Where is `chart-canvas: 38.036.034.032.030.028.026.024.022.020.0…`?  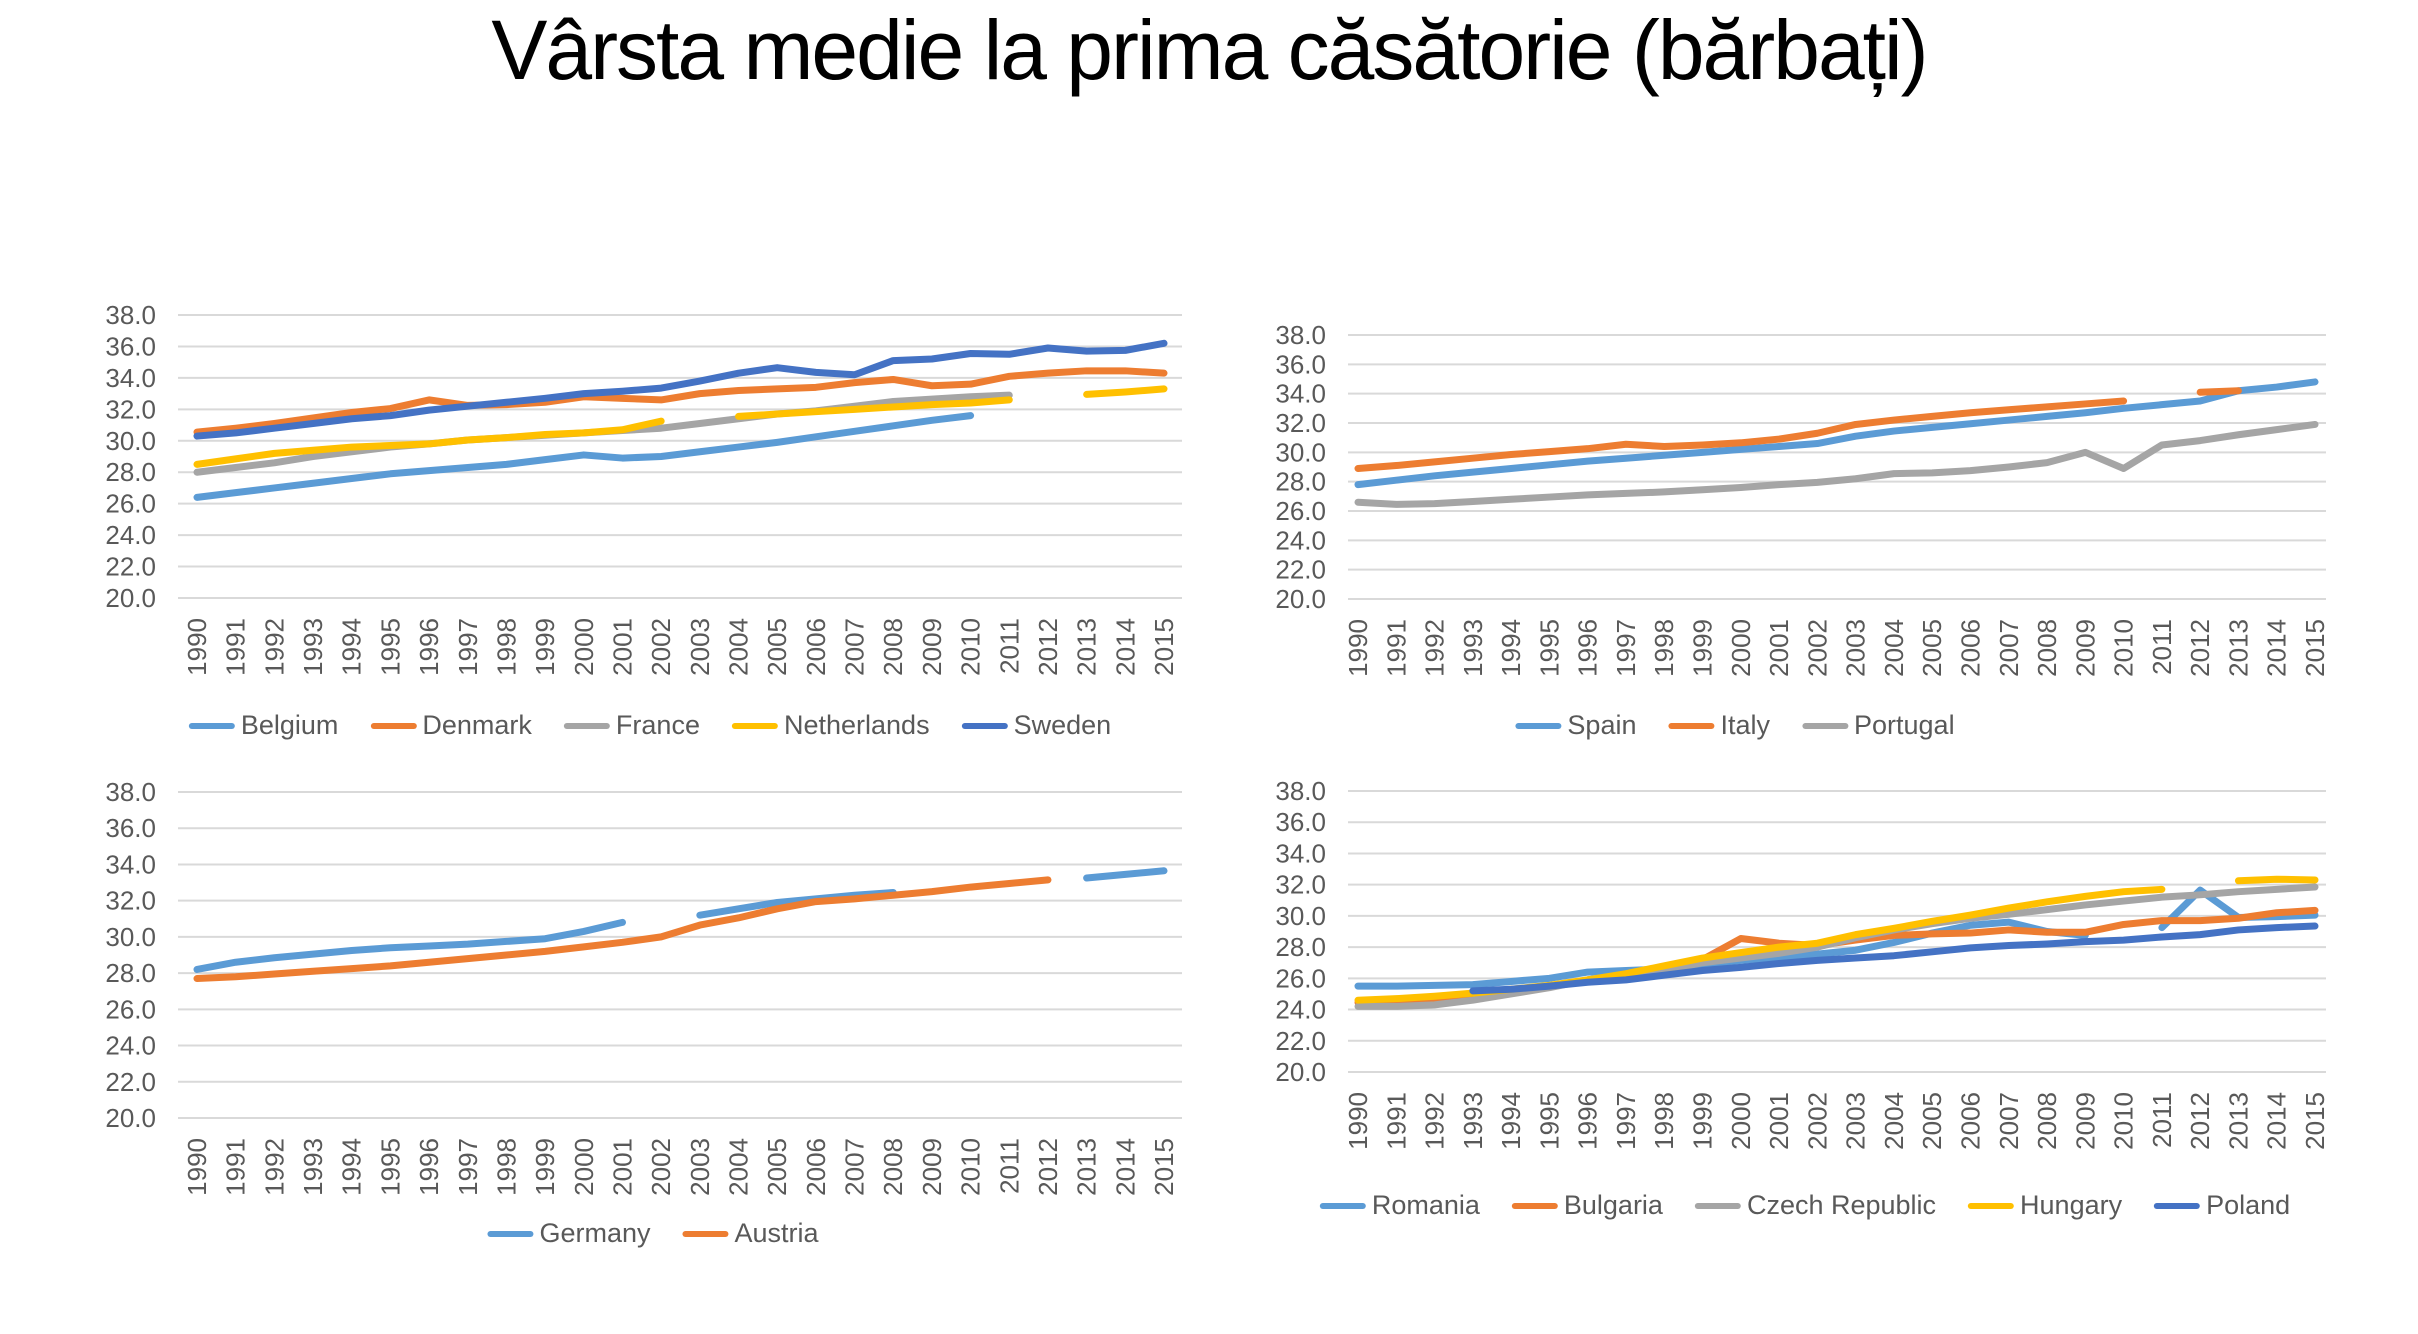
chart-canvas: 38.036.034.032.030.028.026.024.022.020.0… is located at coordinates (643, 488).